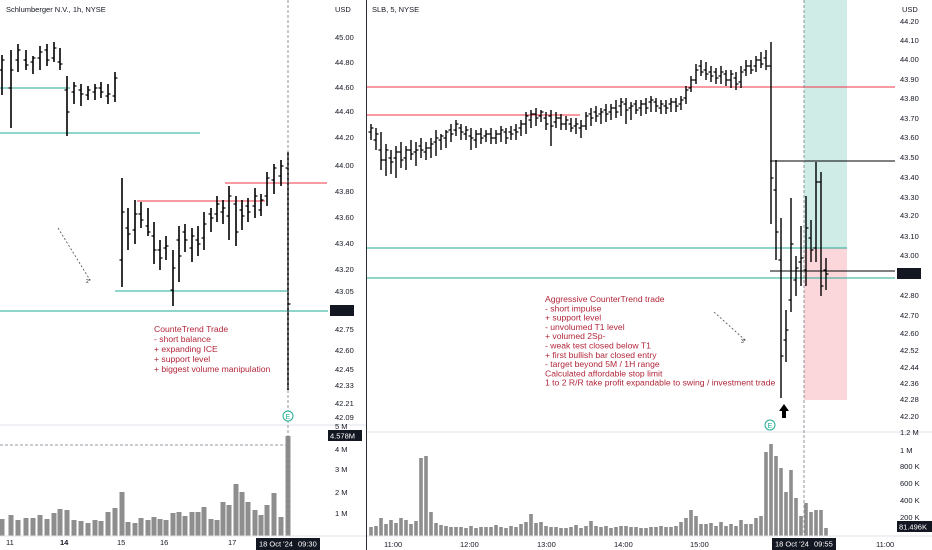 The height and width of the screenshot is (550, 932). What do you see at coordinates (393, 544) in the screenshot?
I see `time-tick-label: 11:00` at bounding box center [393, 544].